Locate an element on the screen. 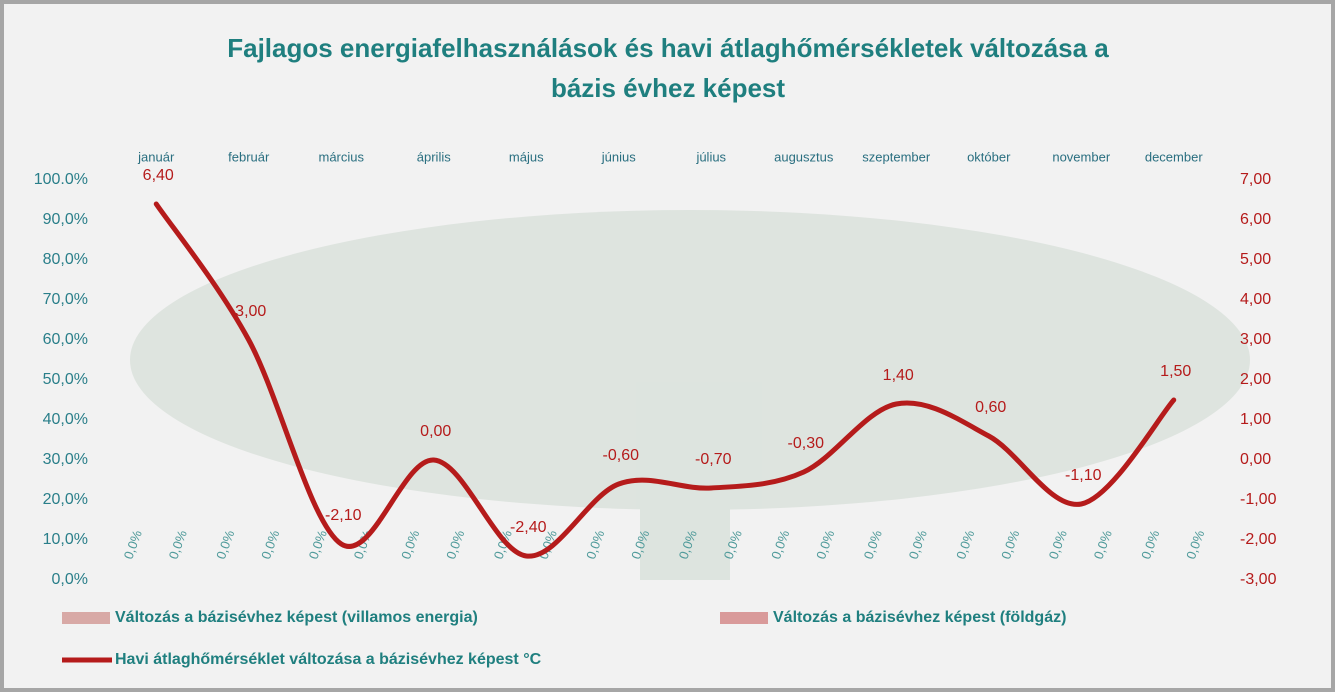  line-value-label: 0,00 is located at coordinates (435, 431).